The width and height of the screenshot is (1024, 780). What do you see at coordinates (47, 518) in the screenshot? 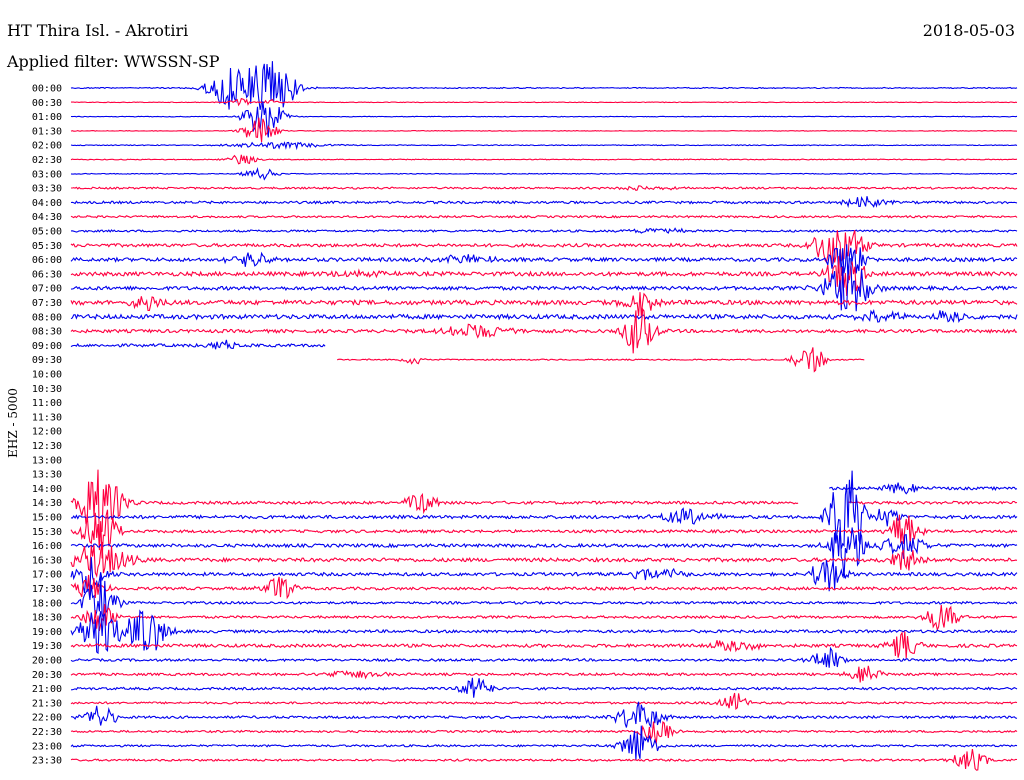
I see `time-tick-label: 15:00` at bounding box center [47, 518].